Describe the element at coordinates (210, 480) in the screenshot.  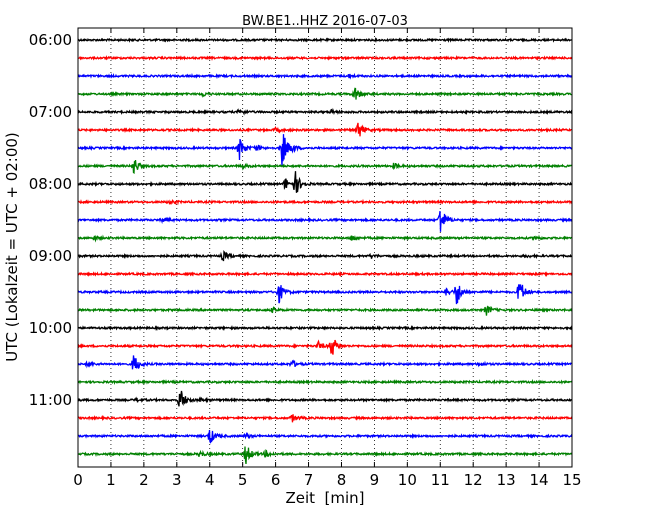
I see `x-tick-label-4: 4` at that location.